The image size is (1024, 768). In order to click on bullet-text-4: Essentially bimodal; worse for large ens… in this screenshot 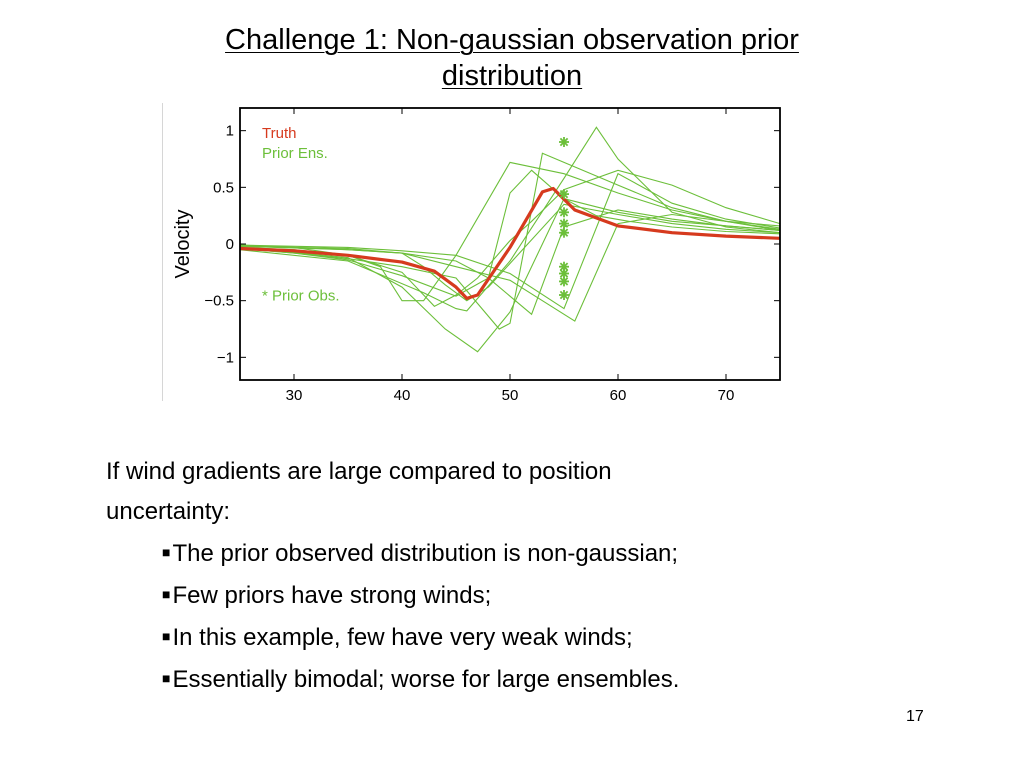, I will do `click(426, 679)`.